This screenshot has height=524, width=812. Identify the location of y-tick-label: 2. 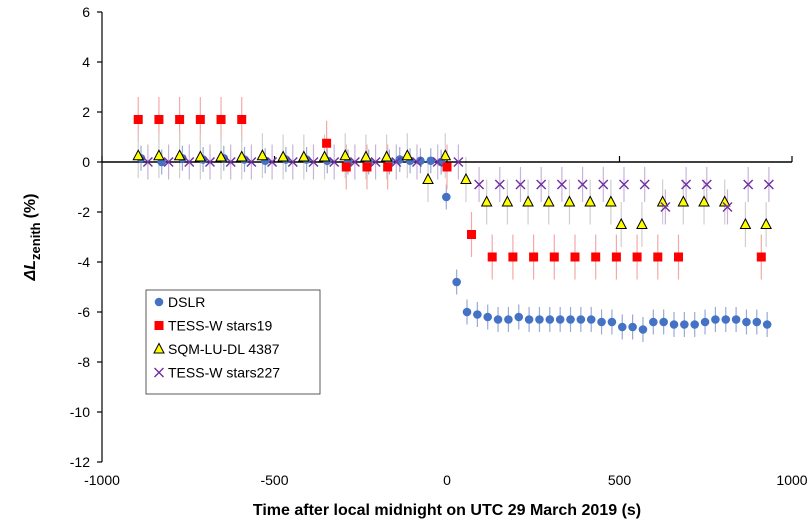
(86, 112).